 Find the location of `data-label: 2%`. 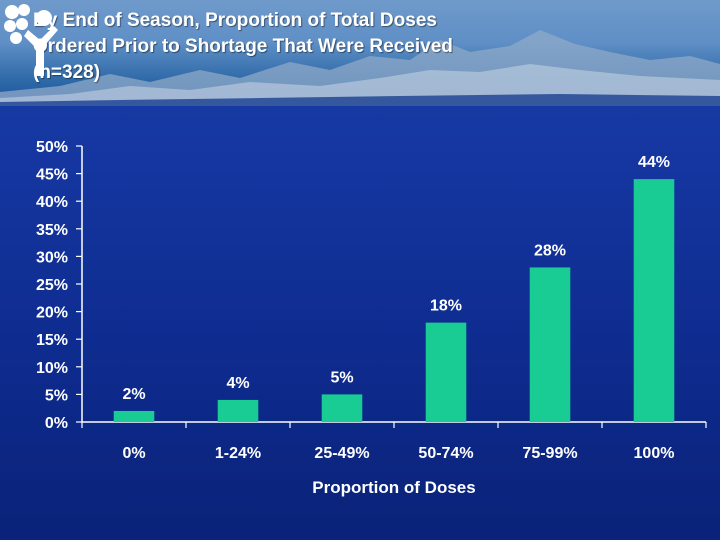

data-label: 2% is located at coordinates (133, 394).